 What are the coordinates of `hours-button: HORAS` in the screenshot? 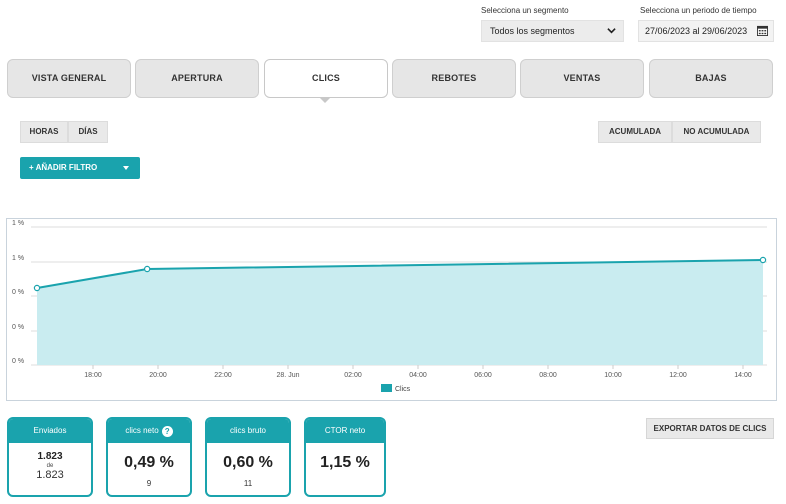 It's located at (44, 132).